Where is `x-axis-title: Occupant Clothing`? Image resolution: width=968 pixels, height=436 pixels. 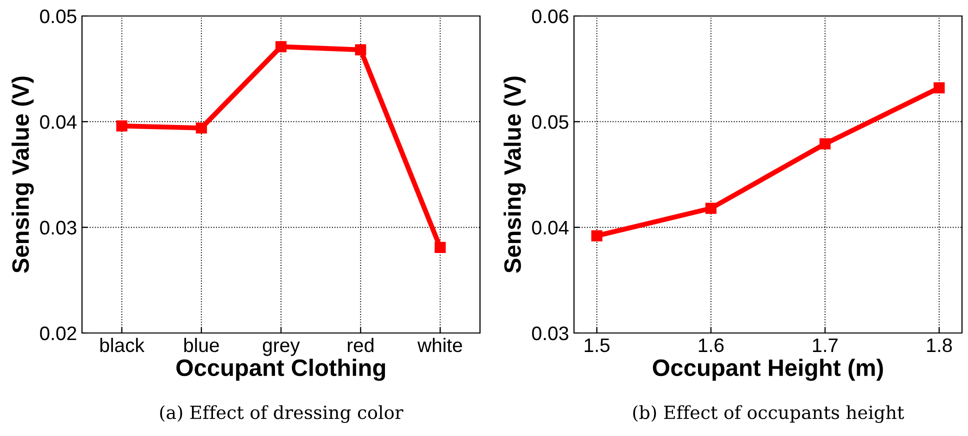
x-axis-title: Occupant Clothing is located at coordinates (281, 369).